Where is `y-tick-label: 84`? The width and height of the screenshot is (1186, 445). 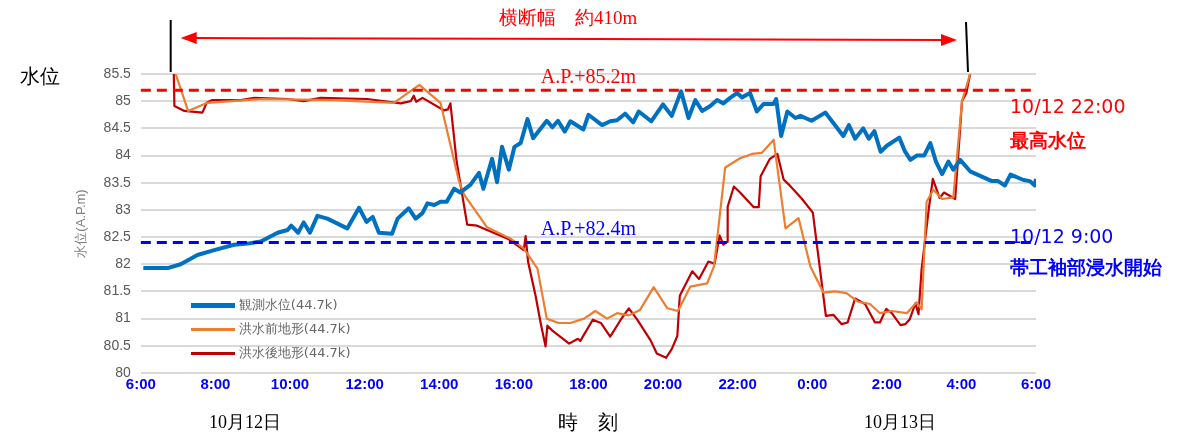 y-tick-label: 84 is located at coordinates (123, 154).